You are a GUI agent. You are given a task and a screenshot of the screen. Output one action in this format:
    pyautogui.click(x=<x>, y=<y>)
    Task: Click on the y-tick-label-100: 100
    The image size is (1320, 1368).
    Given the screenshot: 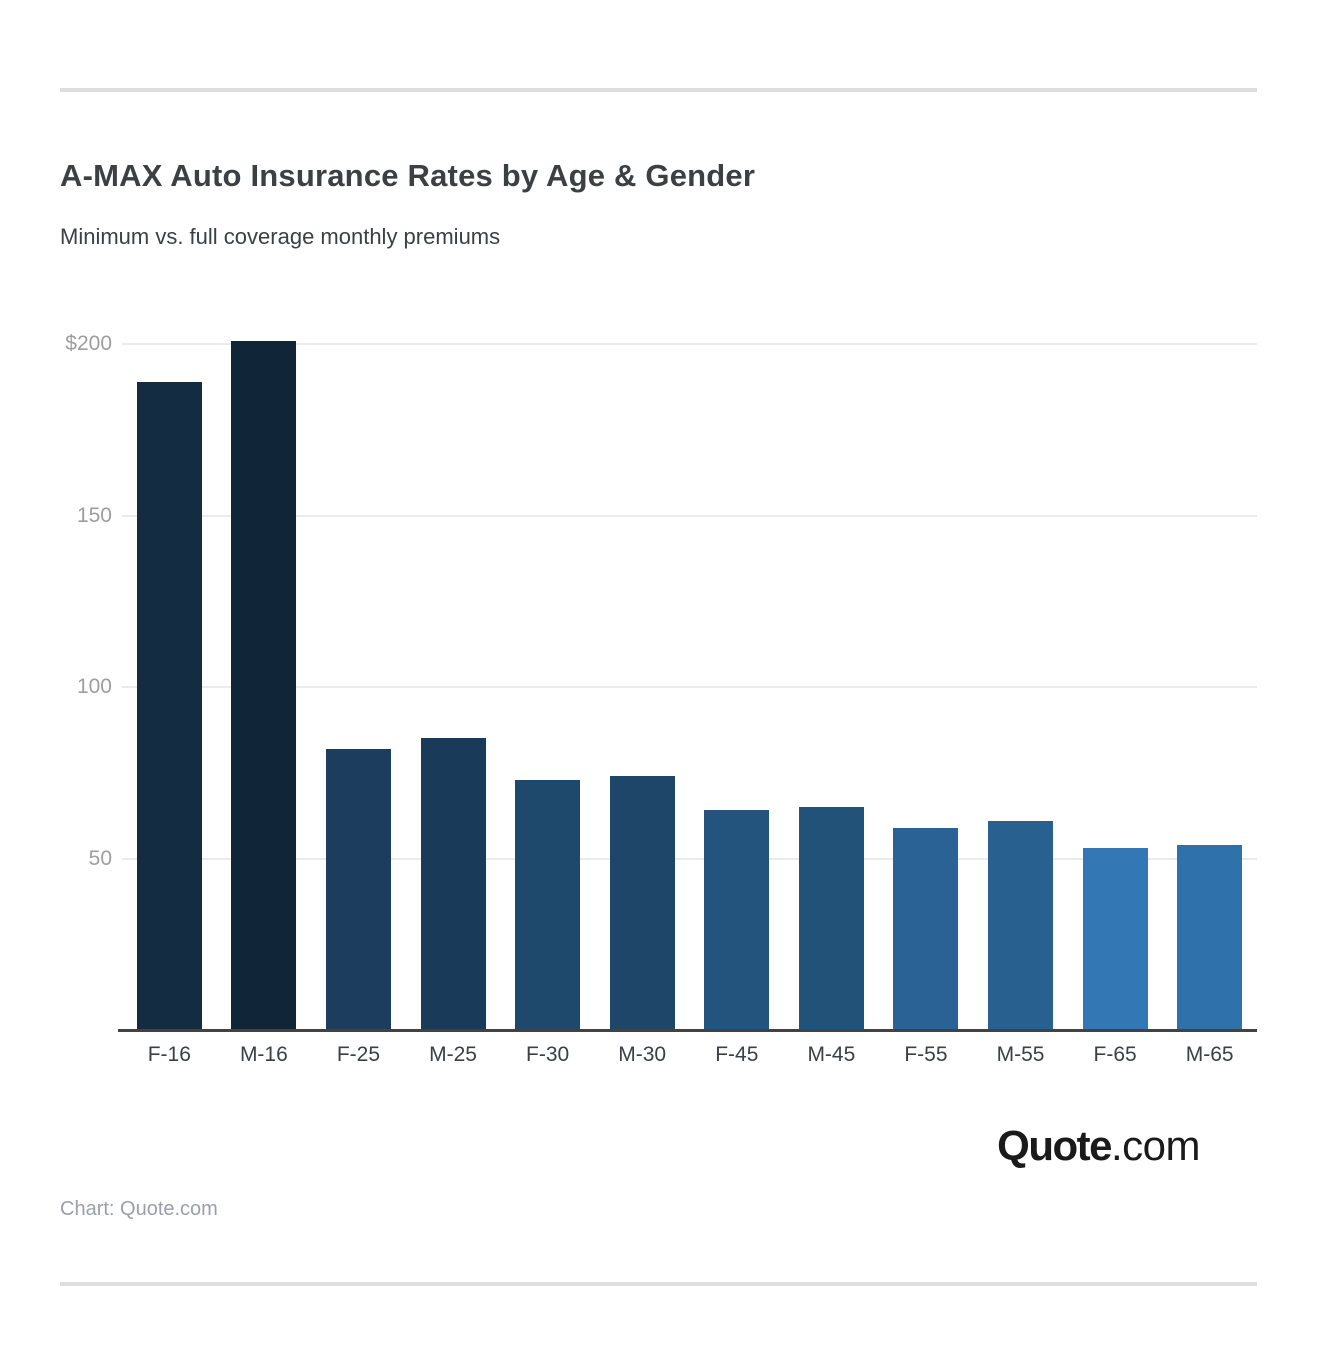 What is the action you would take?
    pyautogui.click(x=94, y=686)
    